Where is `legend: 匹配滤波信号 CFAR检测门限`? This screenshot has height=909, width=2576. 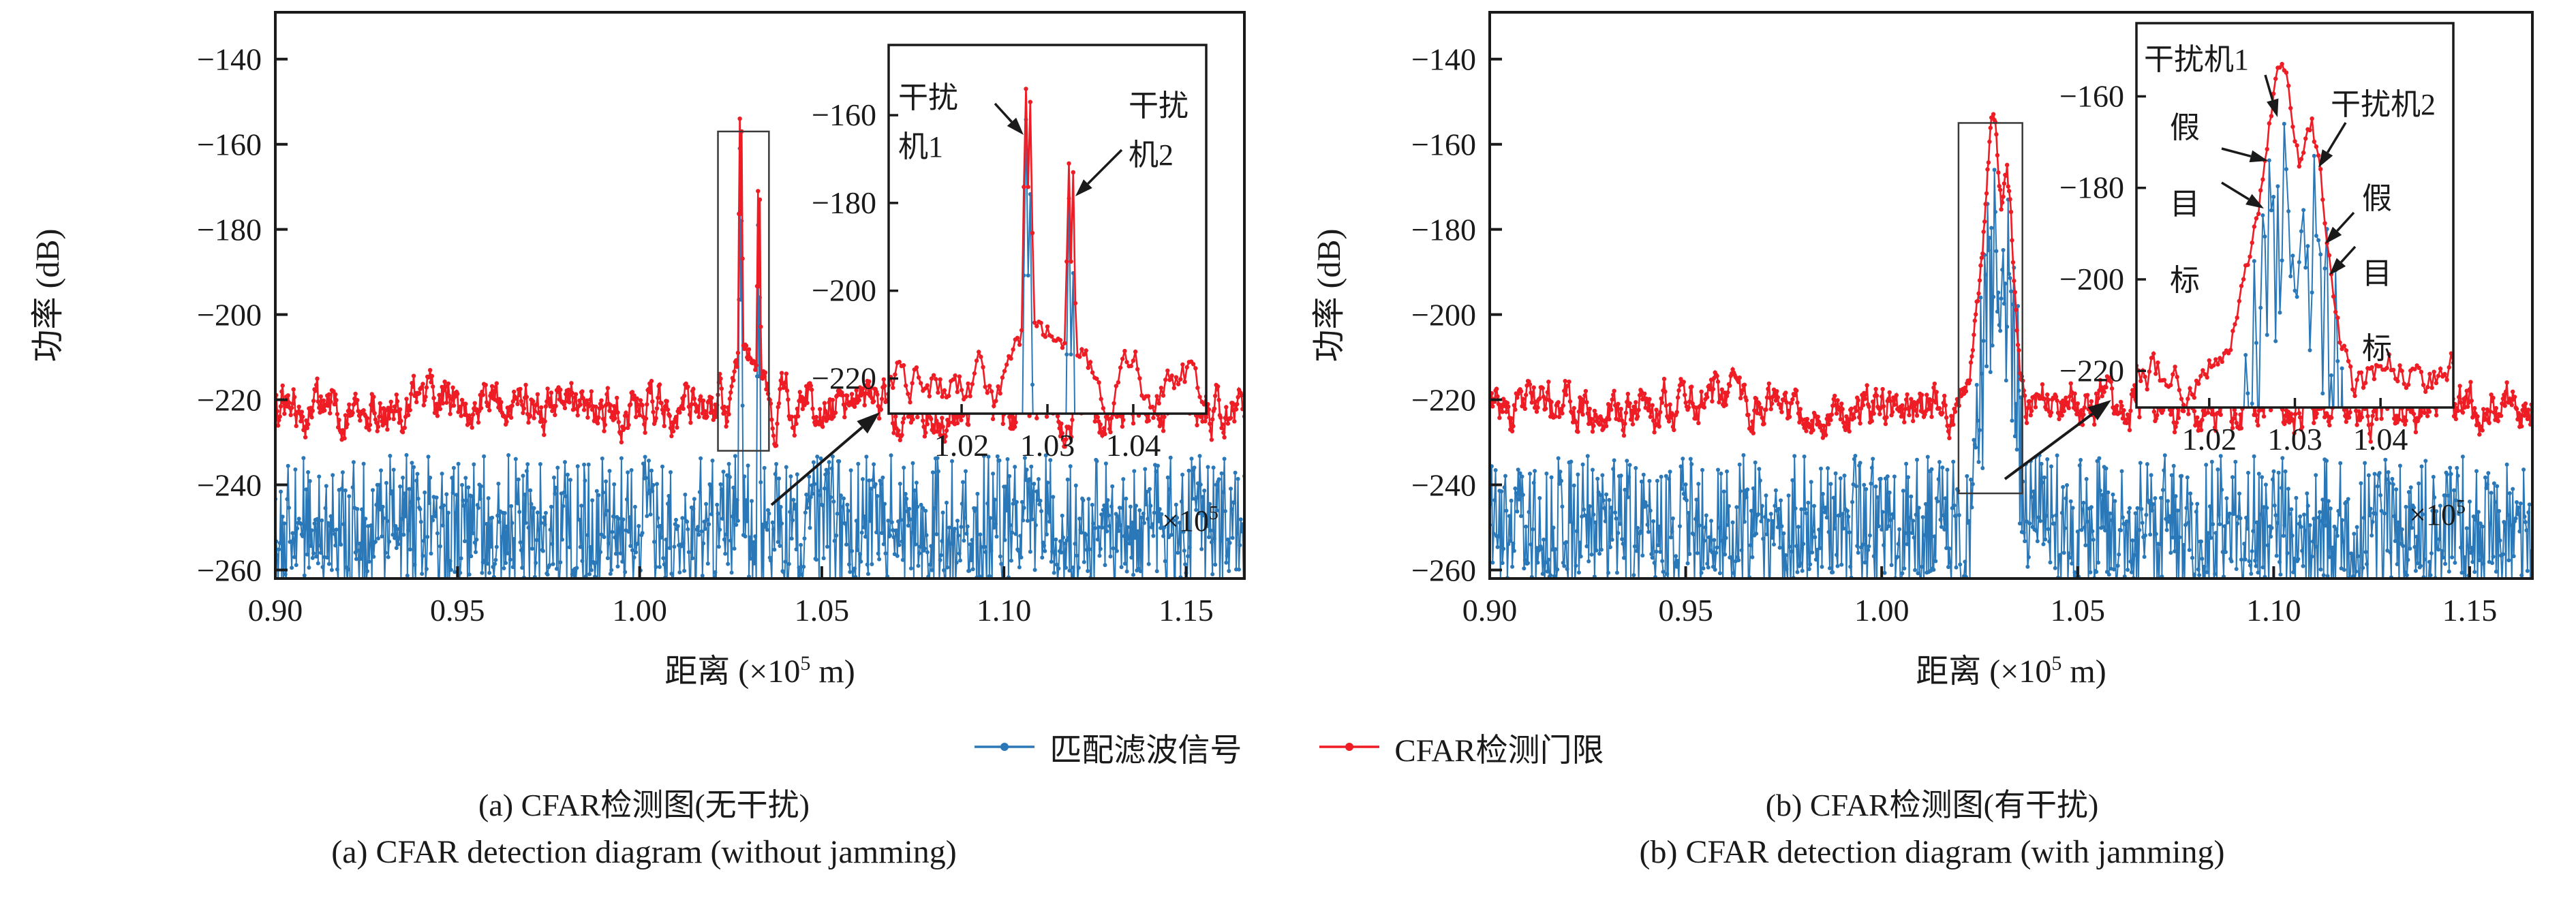
legend: 匹配滤波信号 CFAR检测门限 is located at coordinates (1288, 747).